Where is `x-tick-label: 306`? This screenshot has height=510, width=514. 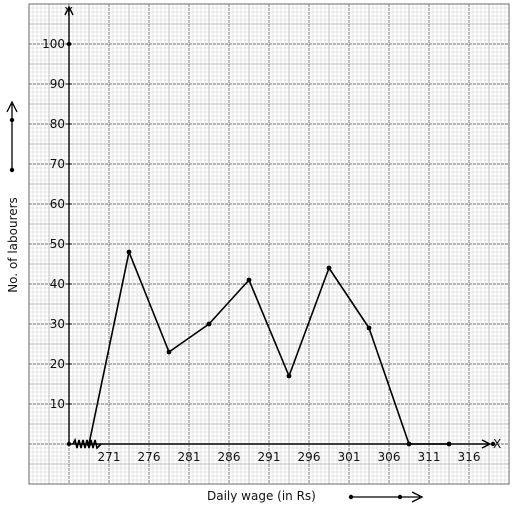
x-tick-label: 306 is located at coordinates (389, 457).